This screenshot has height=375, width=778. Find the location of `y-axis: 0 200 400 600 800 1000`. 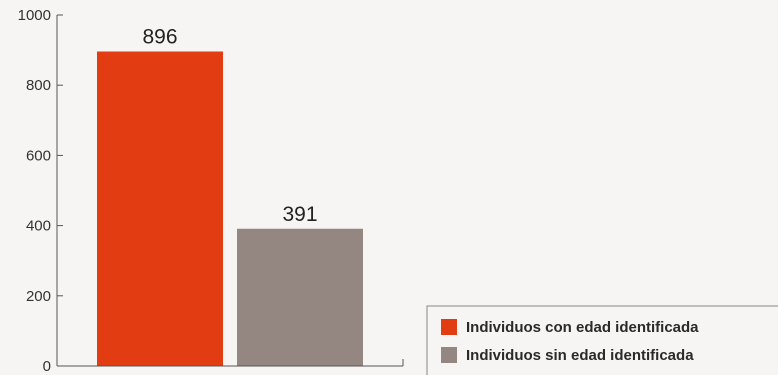

y-axis: 0 200 400 600 800 1000 is located at coordinates (40, 191).